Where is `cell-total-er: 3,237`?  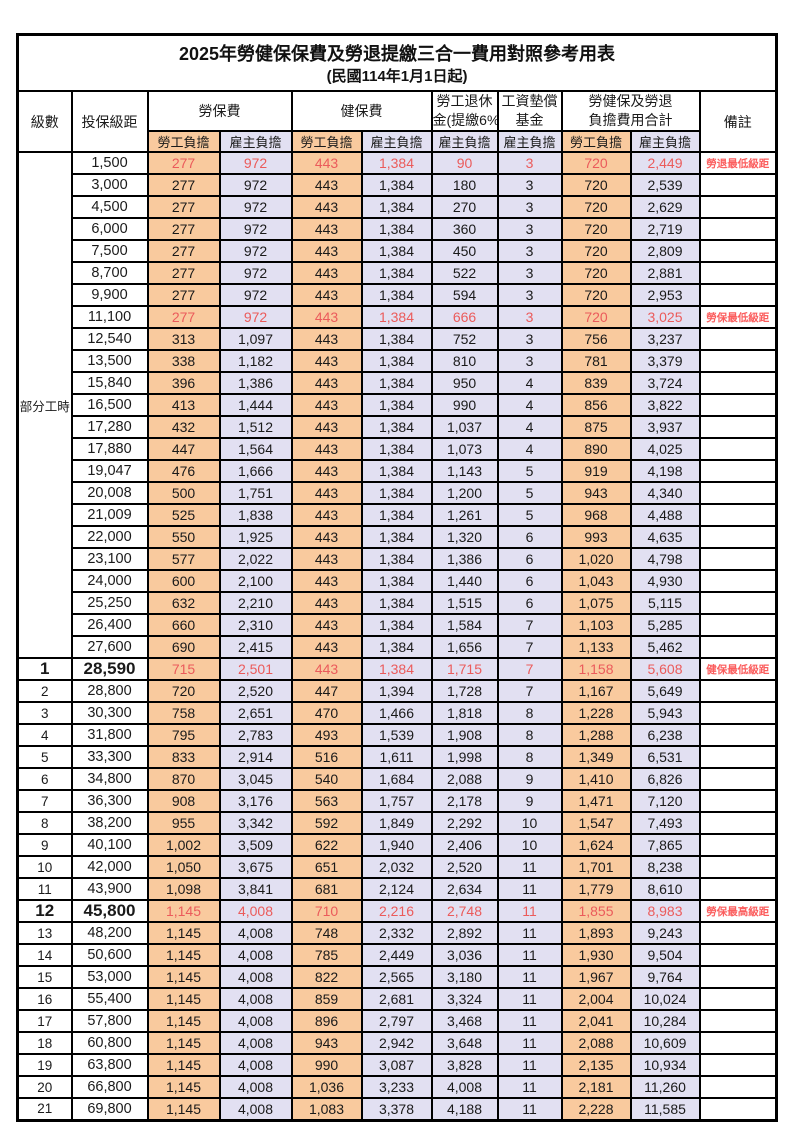 cell-total-er: 3,237 is located at coordinates (665, 339).